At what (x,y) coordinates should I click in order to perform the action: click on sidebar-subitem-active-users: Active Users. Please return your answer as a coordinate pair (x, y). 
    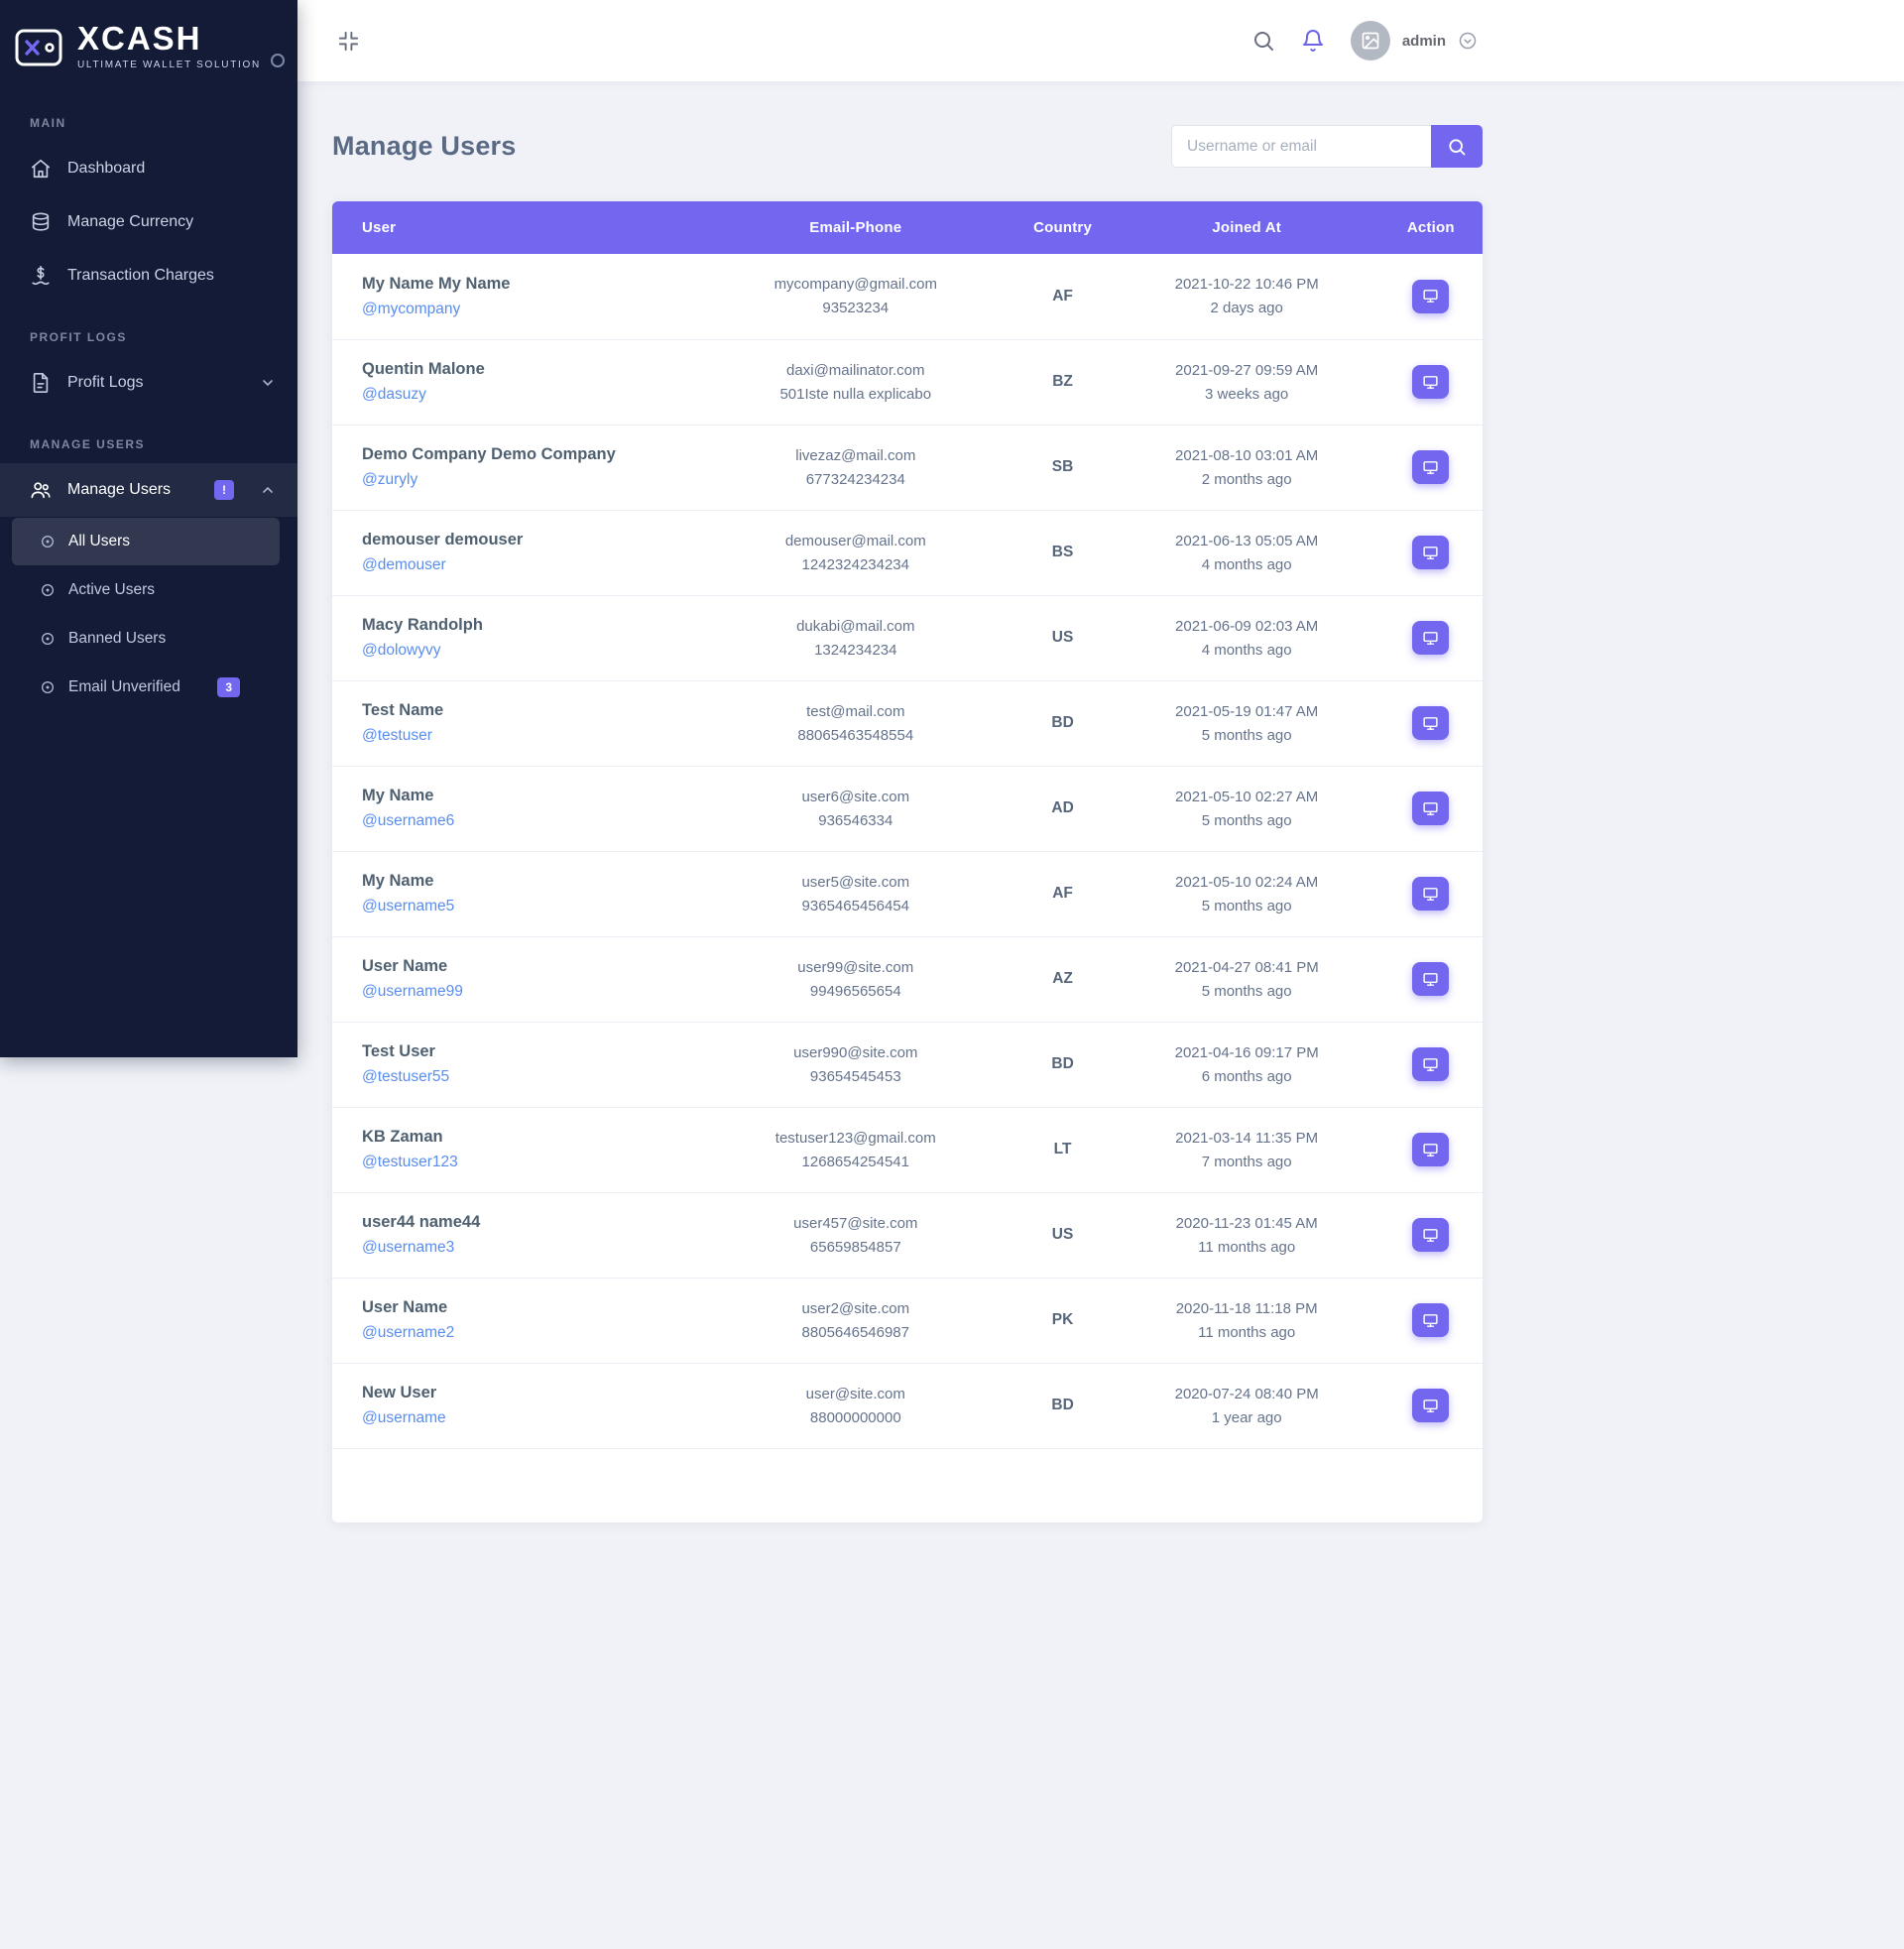
    Looking at the image, I should click on (146, 590).